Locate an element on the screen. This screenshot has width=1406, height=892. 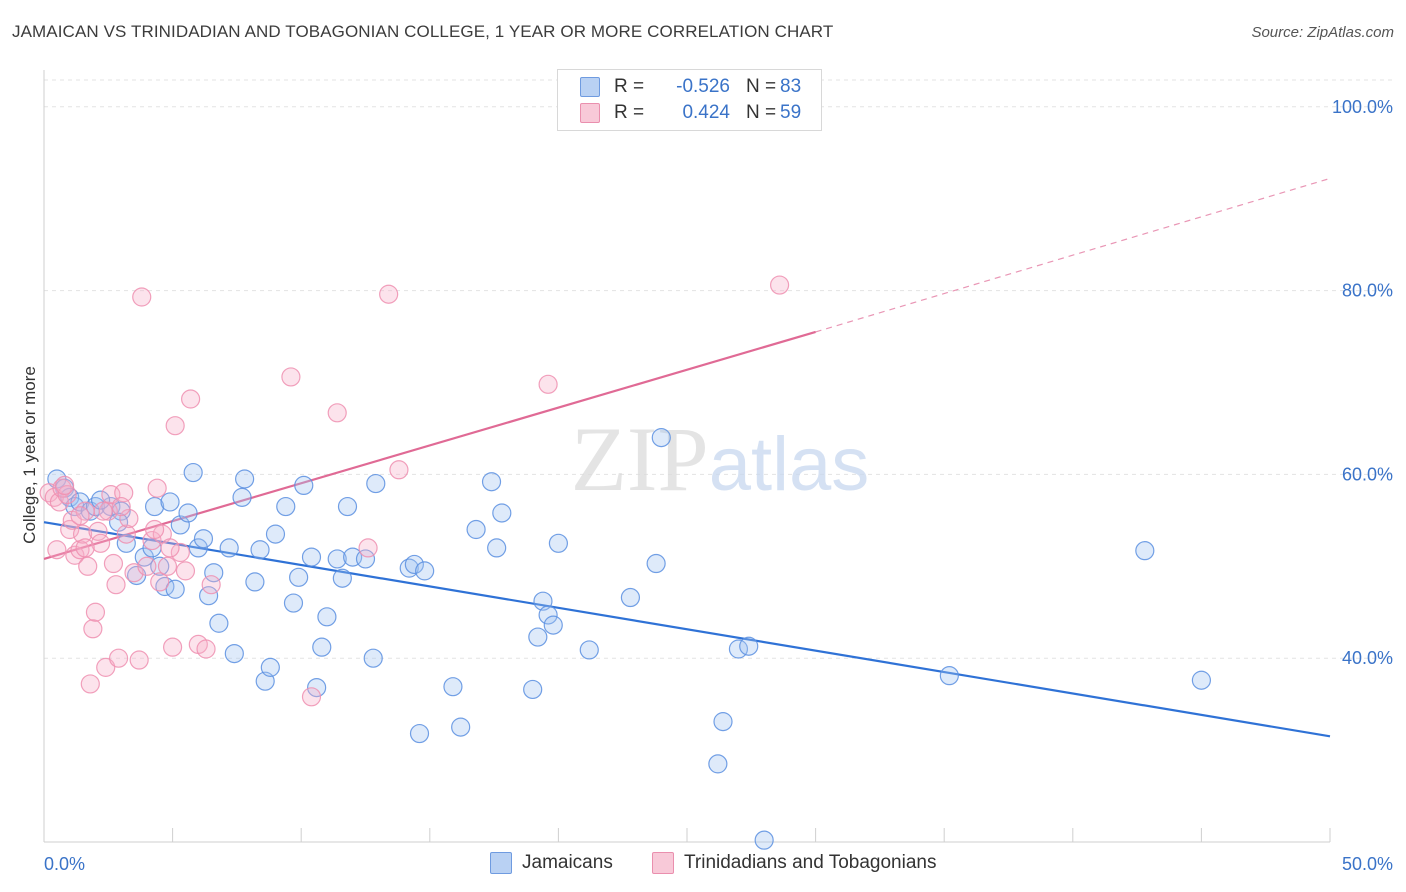
x-tick-label: 50.0% is located at coordinates (1367, 864).